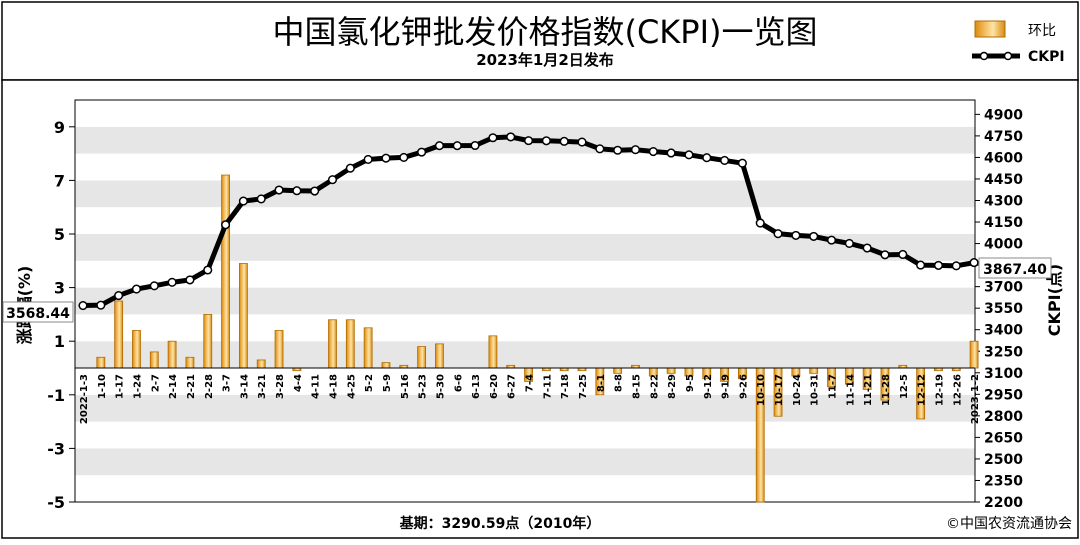 The height and width of the screenshot is (545, 1080). Describe the element at coordinates (654, 386) in the screenshot. I see `x-tick-label: 8-22` at that location.